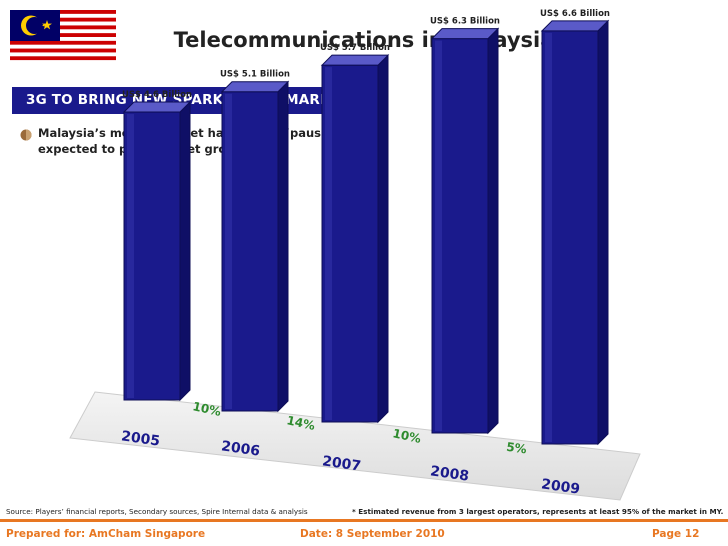  What do you see at coordinates (63, 37) in the screenshot?
I see `malaysia-flag-icon` at bounding box center [63, 37].